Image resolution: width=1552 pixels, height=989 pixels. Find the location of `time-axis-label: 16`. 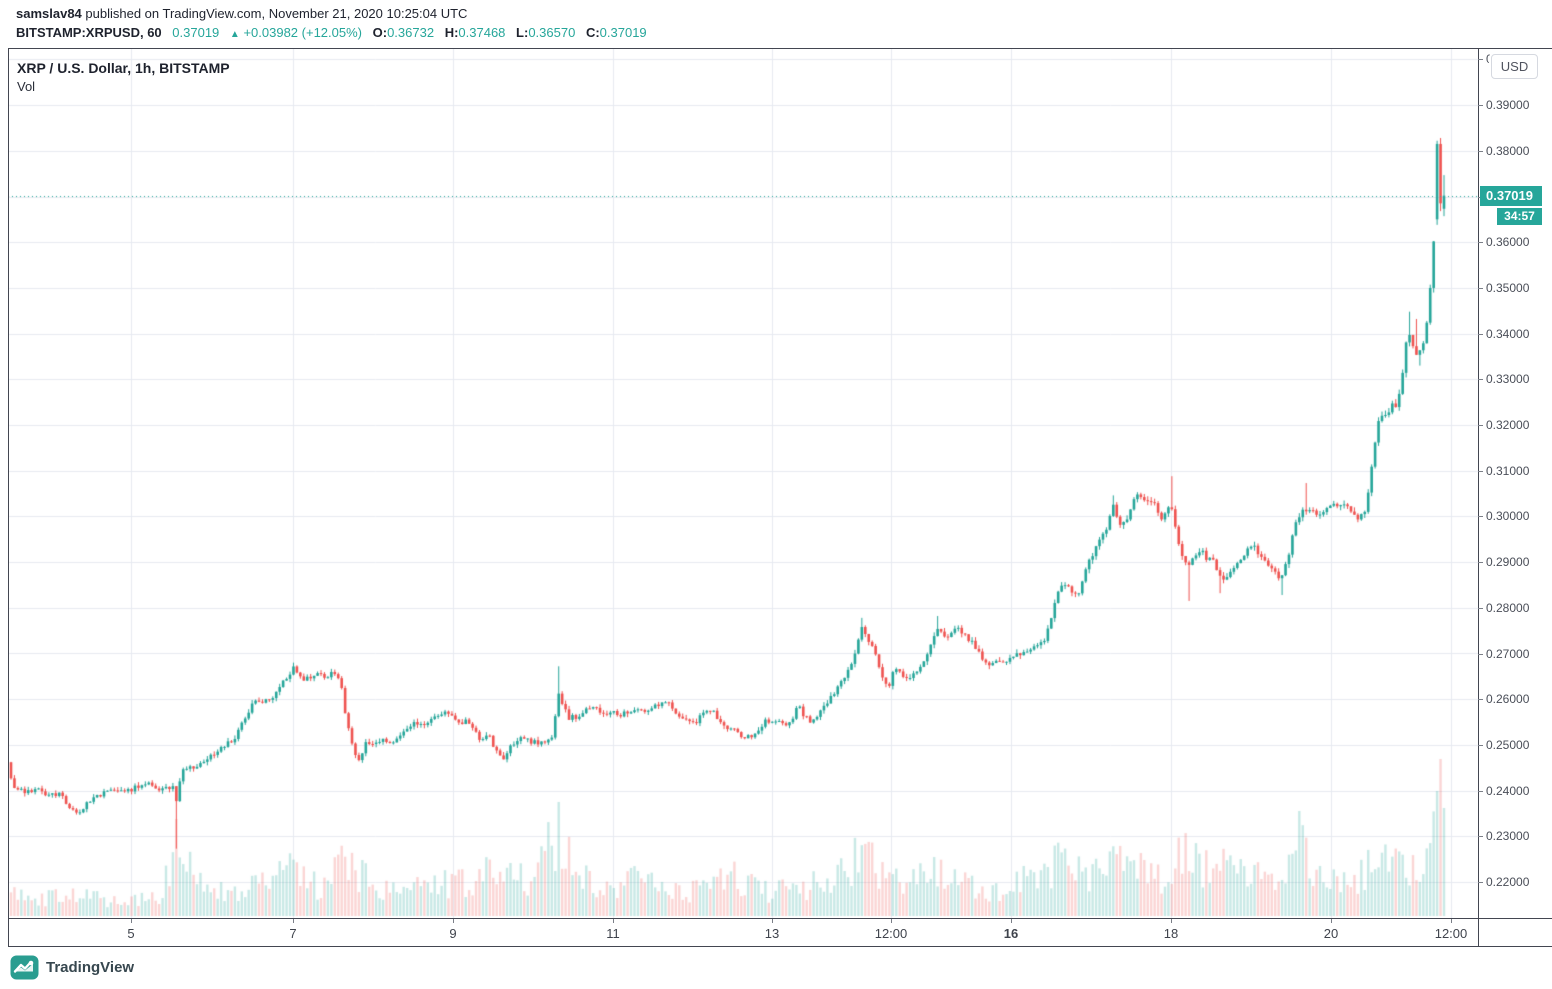

time-axis-label: 16 is located at coordinates (1011, 933).